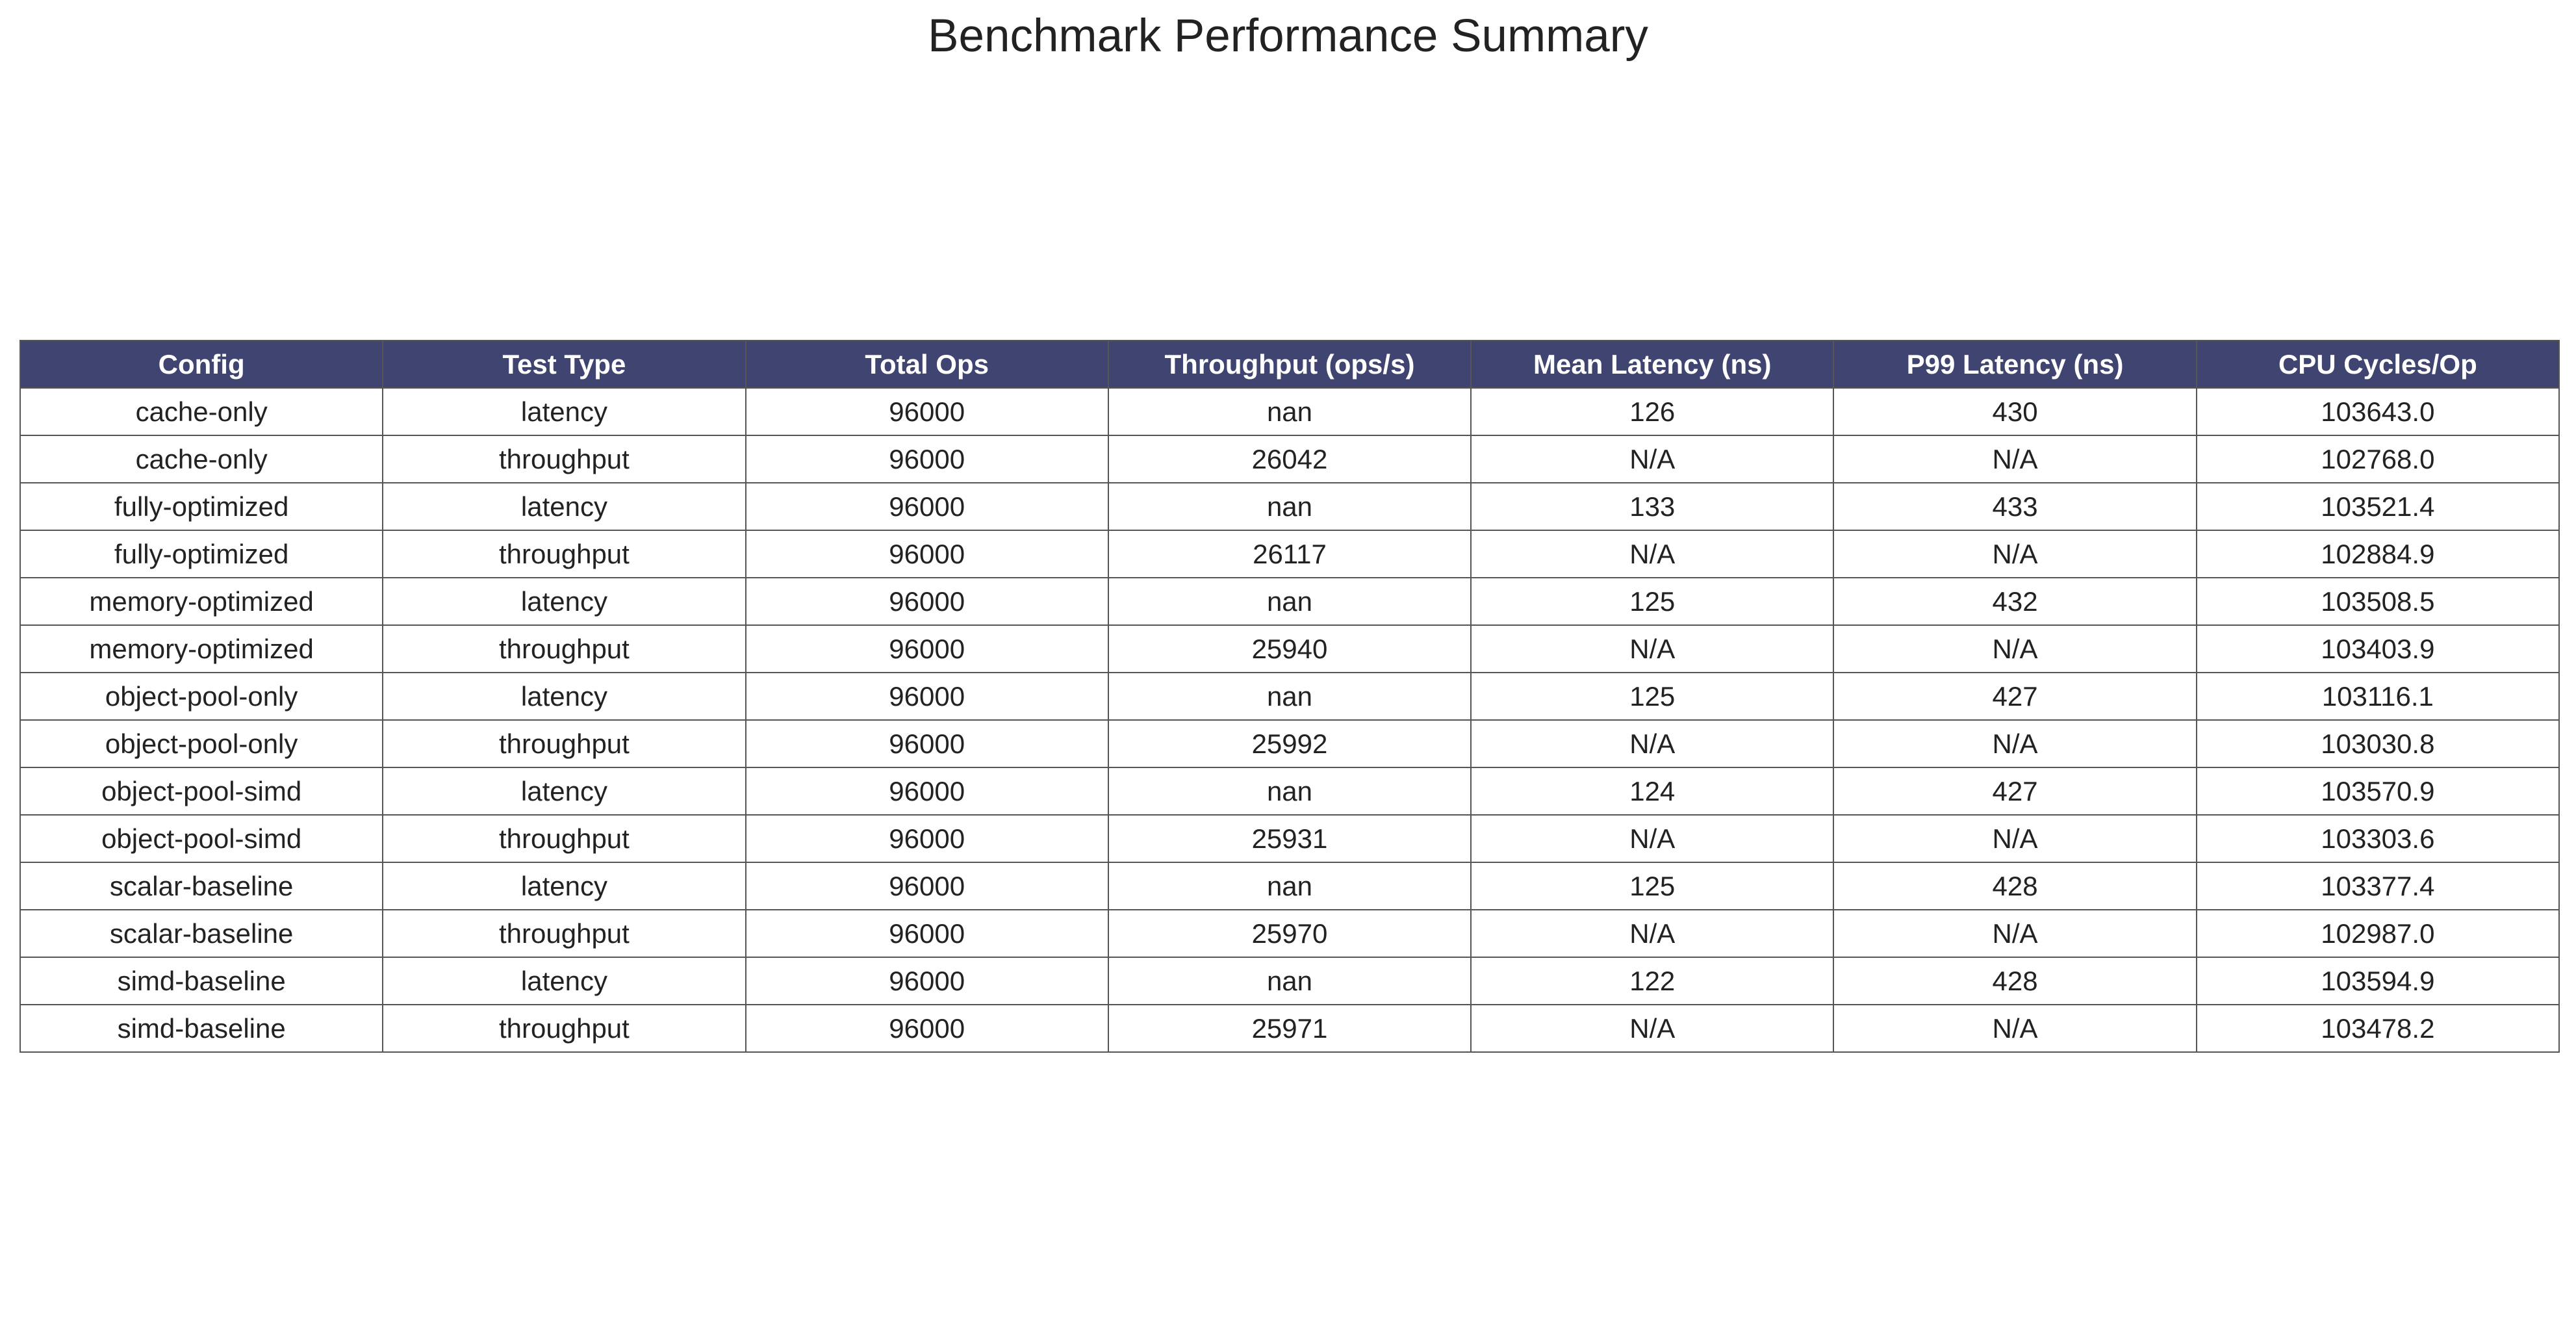  What do you see at coordinates (2377, 696) in the screenshot?
I see `table-cell: 103116.1` at bounding box center [2377, 696].